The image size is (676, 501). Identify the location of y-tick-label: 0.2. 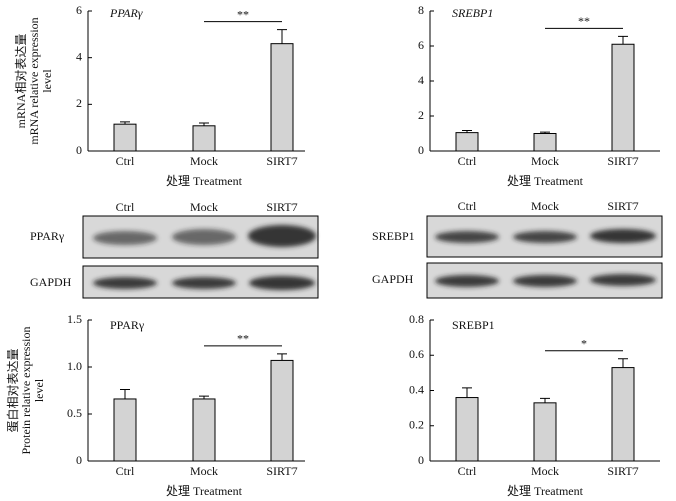
(416, 425).